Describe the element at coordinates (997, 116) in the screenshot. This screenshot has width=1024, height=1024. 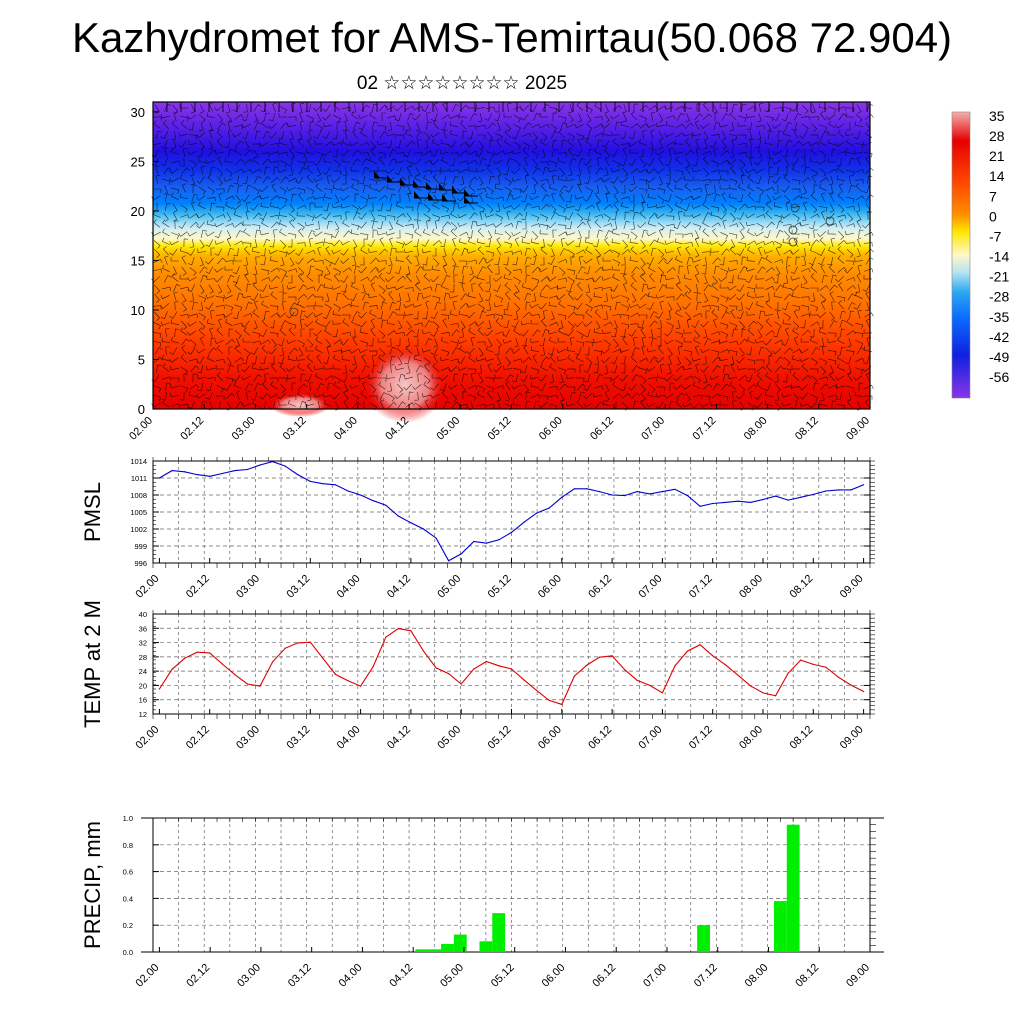
I see `colorbar-label: 35` at that location.